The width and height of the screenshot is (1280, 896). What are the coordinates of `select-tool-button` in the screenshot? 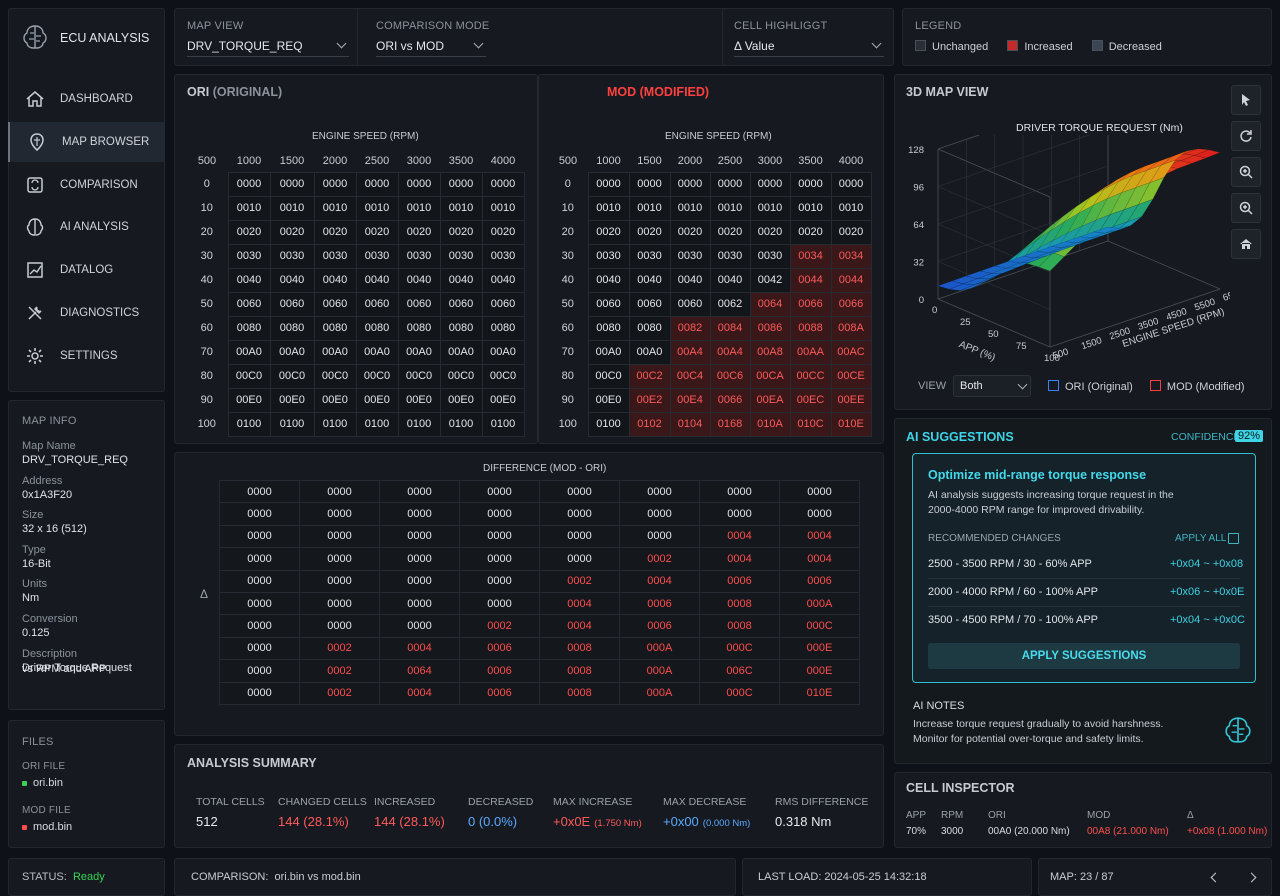 It's located at (1246, 100).